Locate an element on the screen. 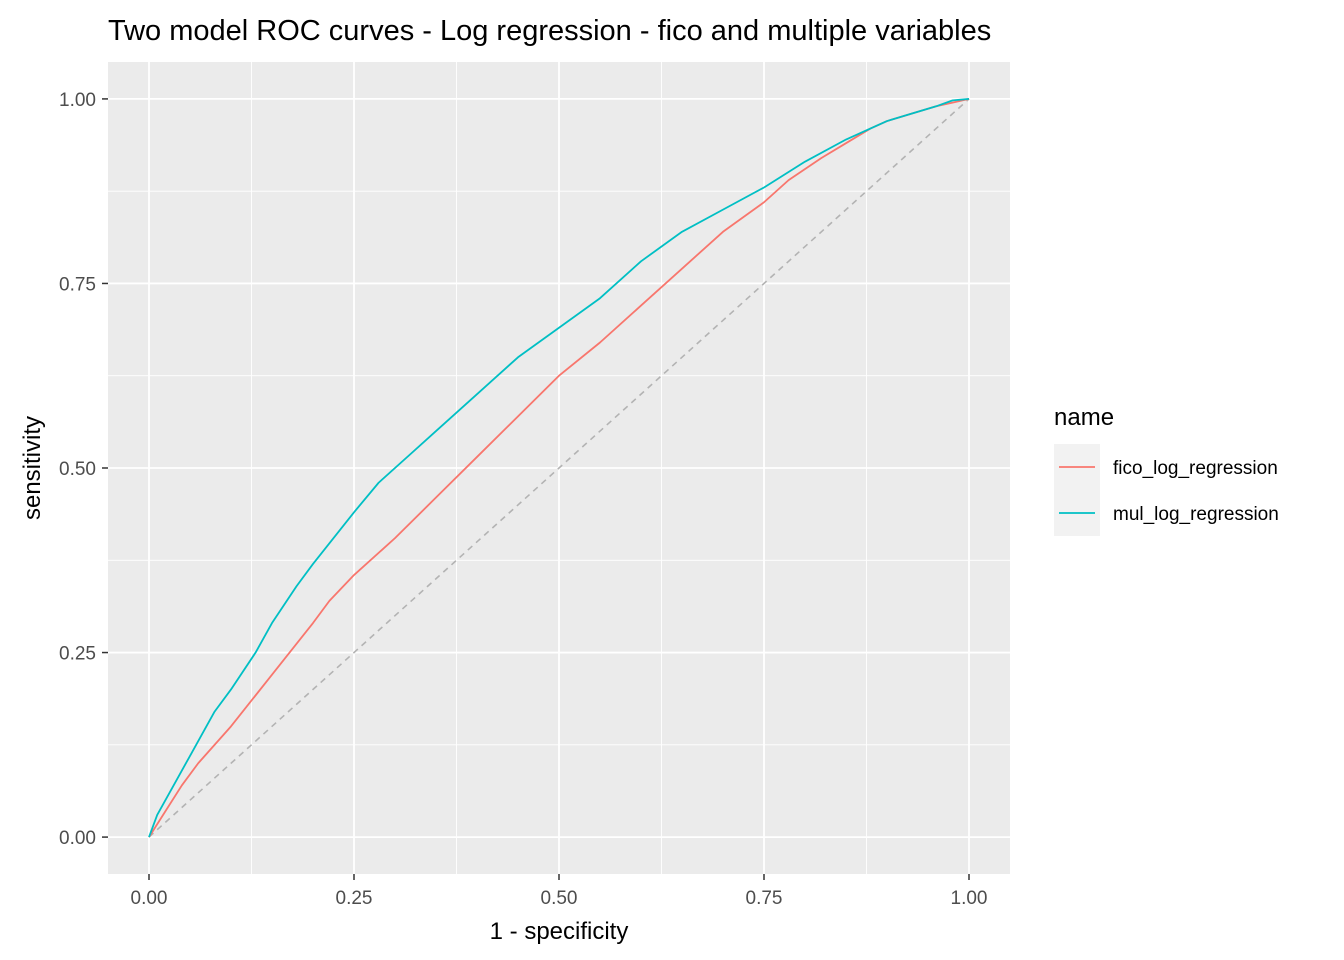 The height and width of the screenshot is (960, 1344). x-tick-label: 0.25 is located at coordinates (354, 898).